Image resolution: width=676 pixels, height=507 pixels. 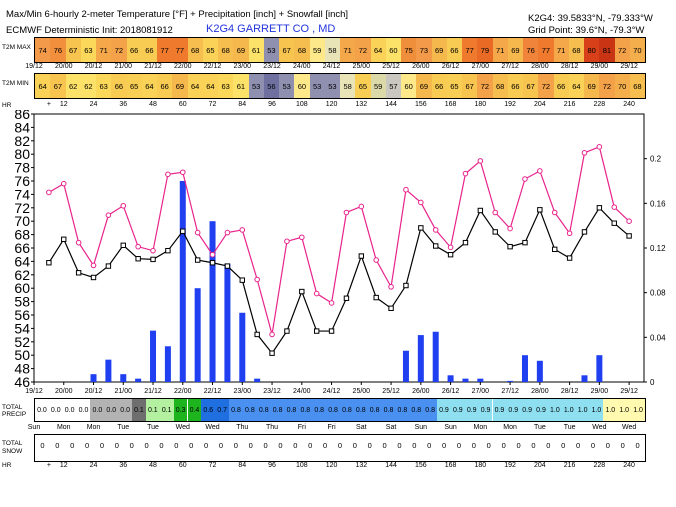 I want to click on hour-tick: 216, so click(x=569, y=465).